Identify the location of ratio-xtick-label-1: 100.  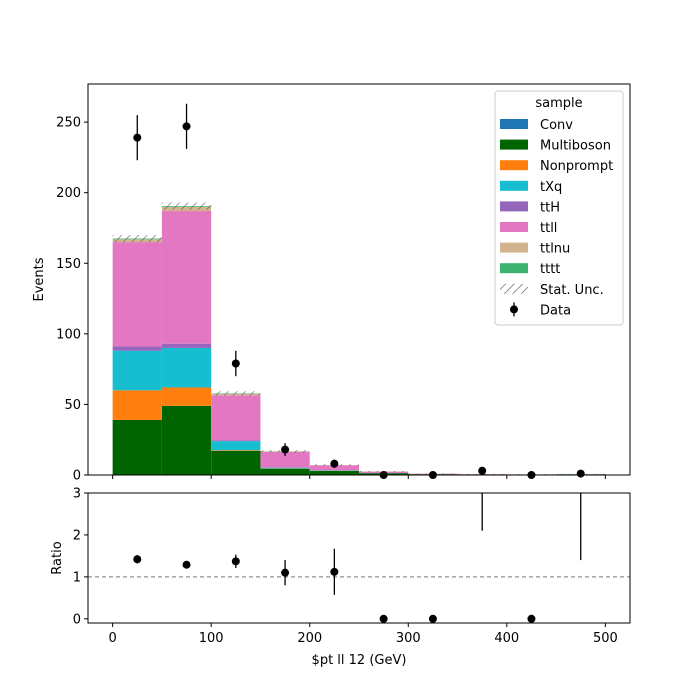
(211, 638).